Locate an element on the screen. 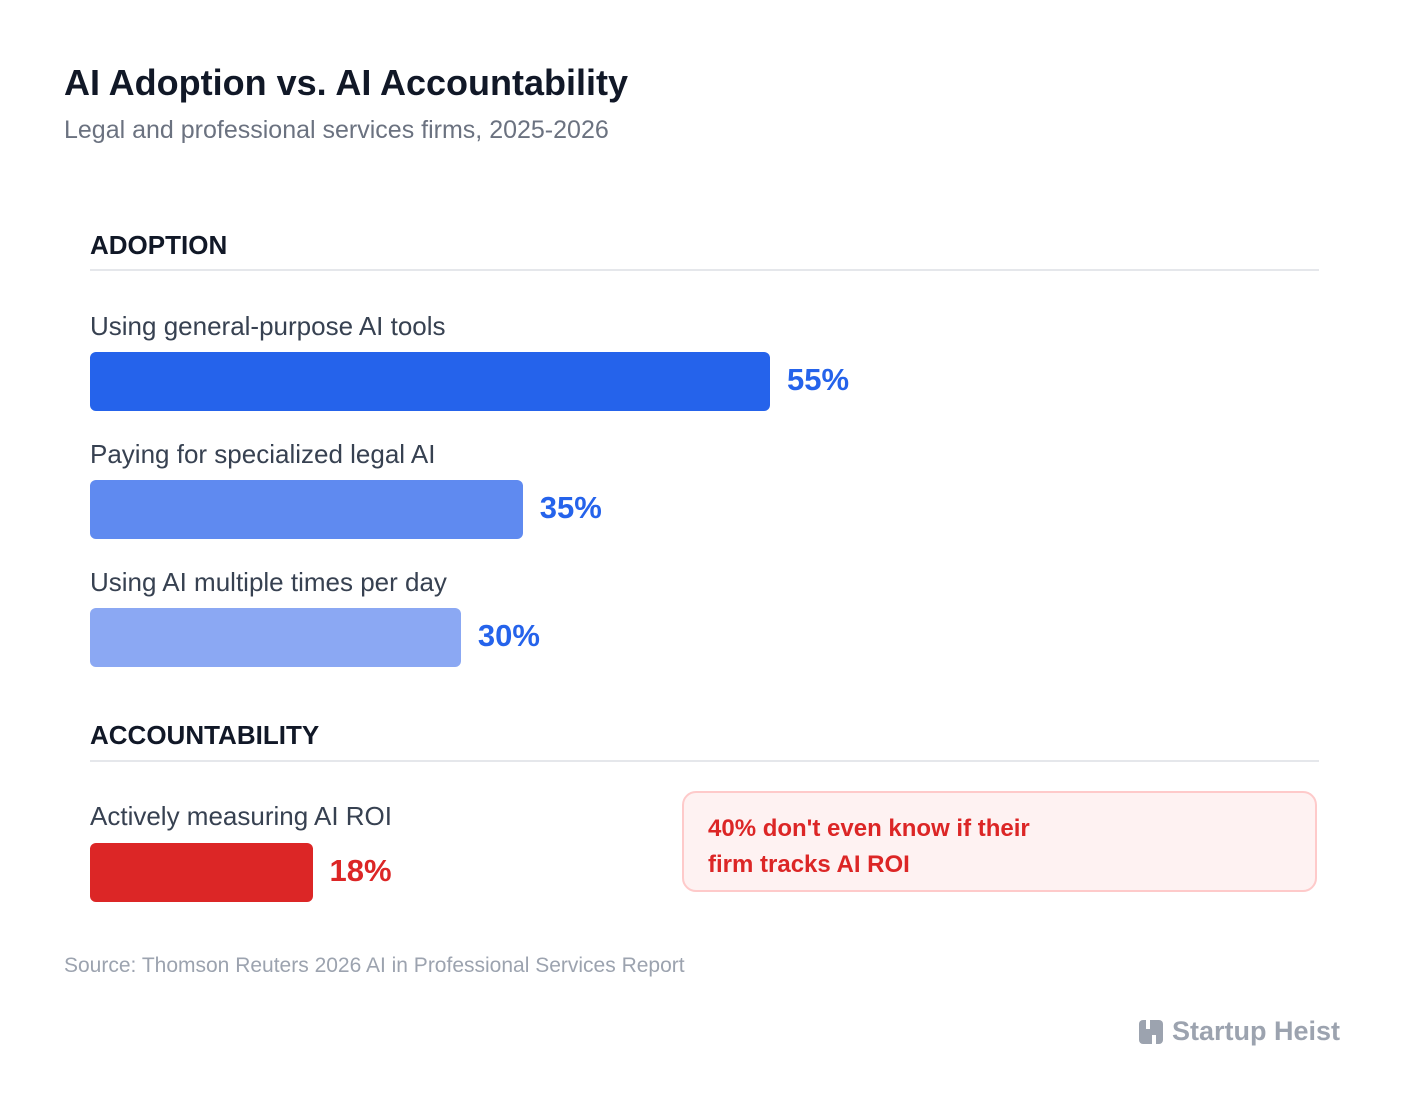 Image resolution: width=1408 pixels, height=1116 pixels. startup-heist-logo-icon is located at coordinates (1150, 1031).